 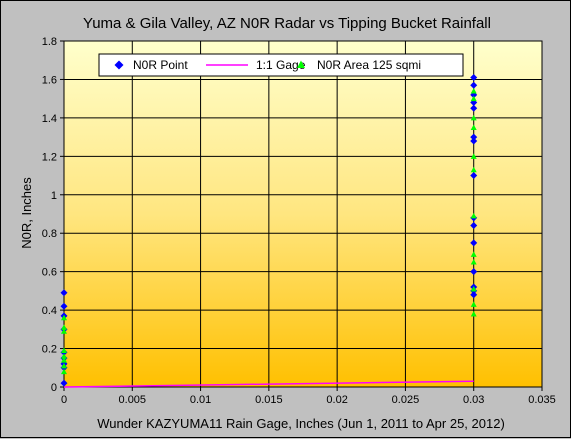 What do you see at coordinates (301, 64) in the screenshot?
I see `legend-marker-n0r-area` at bounding box center [301, 64].